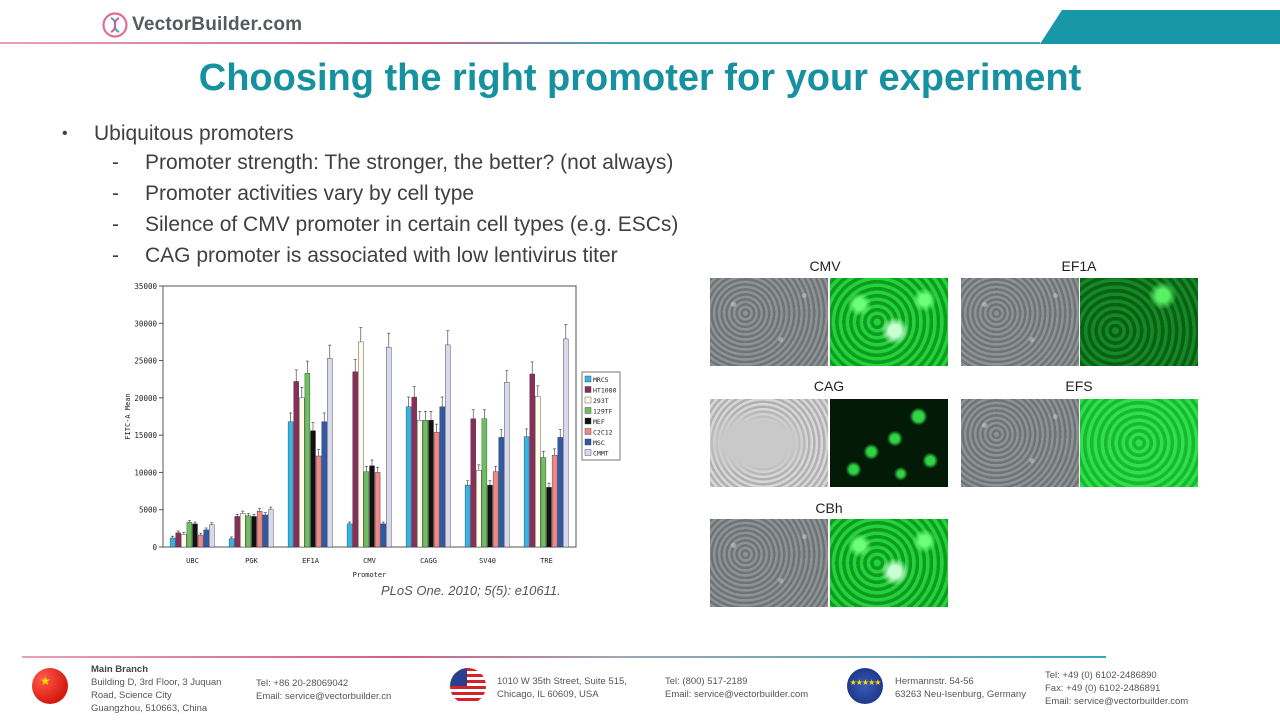 The image size is (1280, 720). Describe the element at coordinates (1101, 675) in the screenshot. I see `footer-eu-tel: Tel: +49 (0) 6102-2486890` at that location.